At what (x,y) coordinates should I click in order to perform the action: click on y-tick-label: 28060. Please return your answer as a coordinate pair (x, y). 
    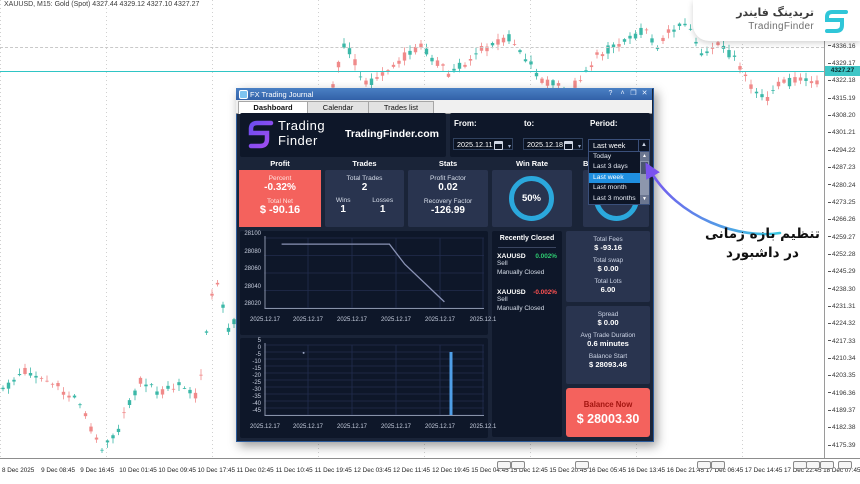
    Looking at the image, I should click on (252, 269).